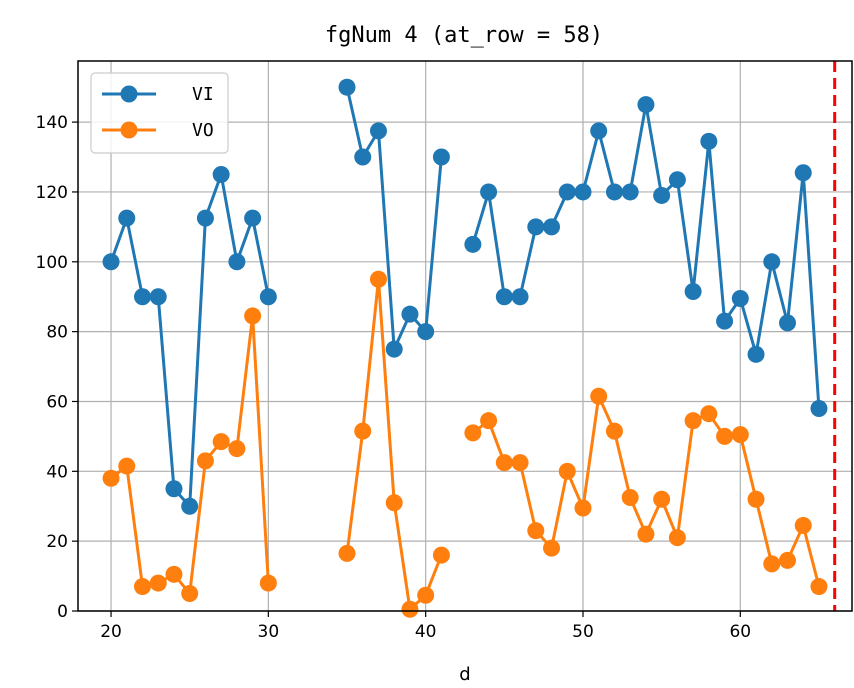 This screenshot has width=854, height=688. Describe the element at coordinates (52, 263) in the screenshot. I see `y-tick-label: 100` at that location.